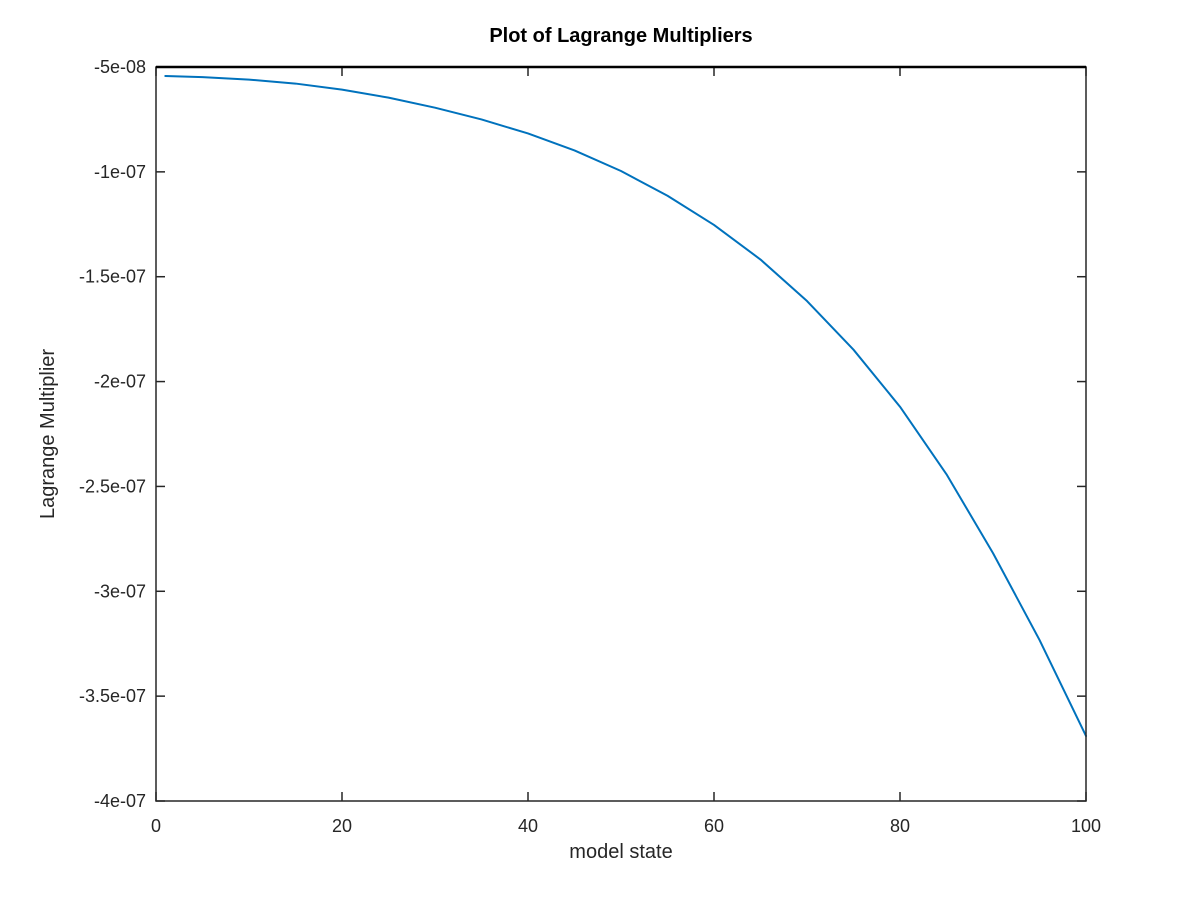  I want to click on x-tick-label: 40, so click(528, 826).